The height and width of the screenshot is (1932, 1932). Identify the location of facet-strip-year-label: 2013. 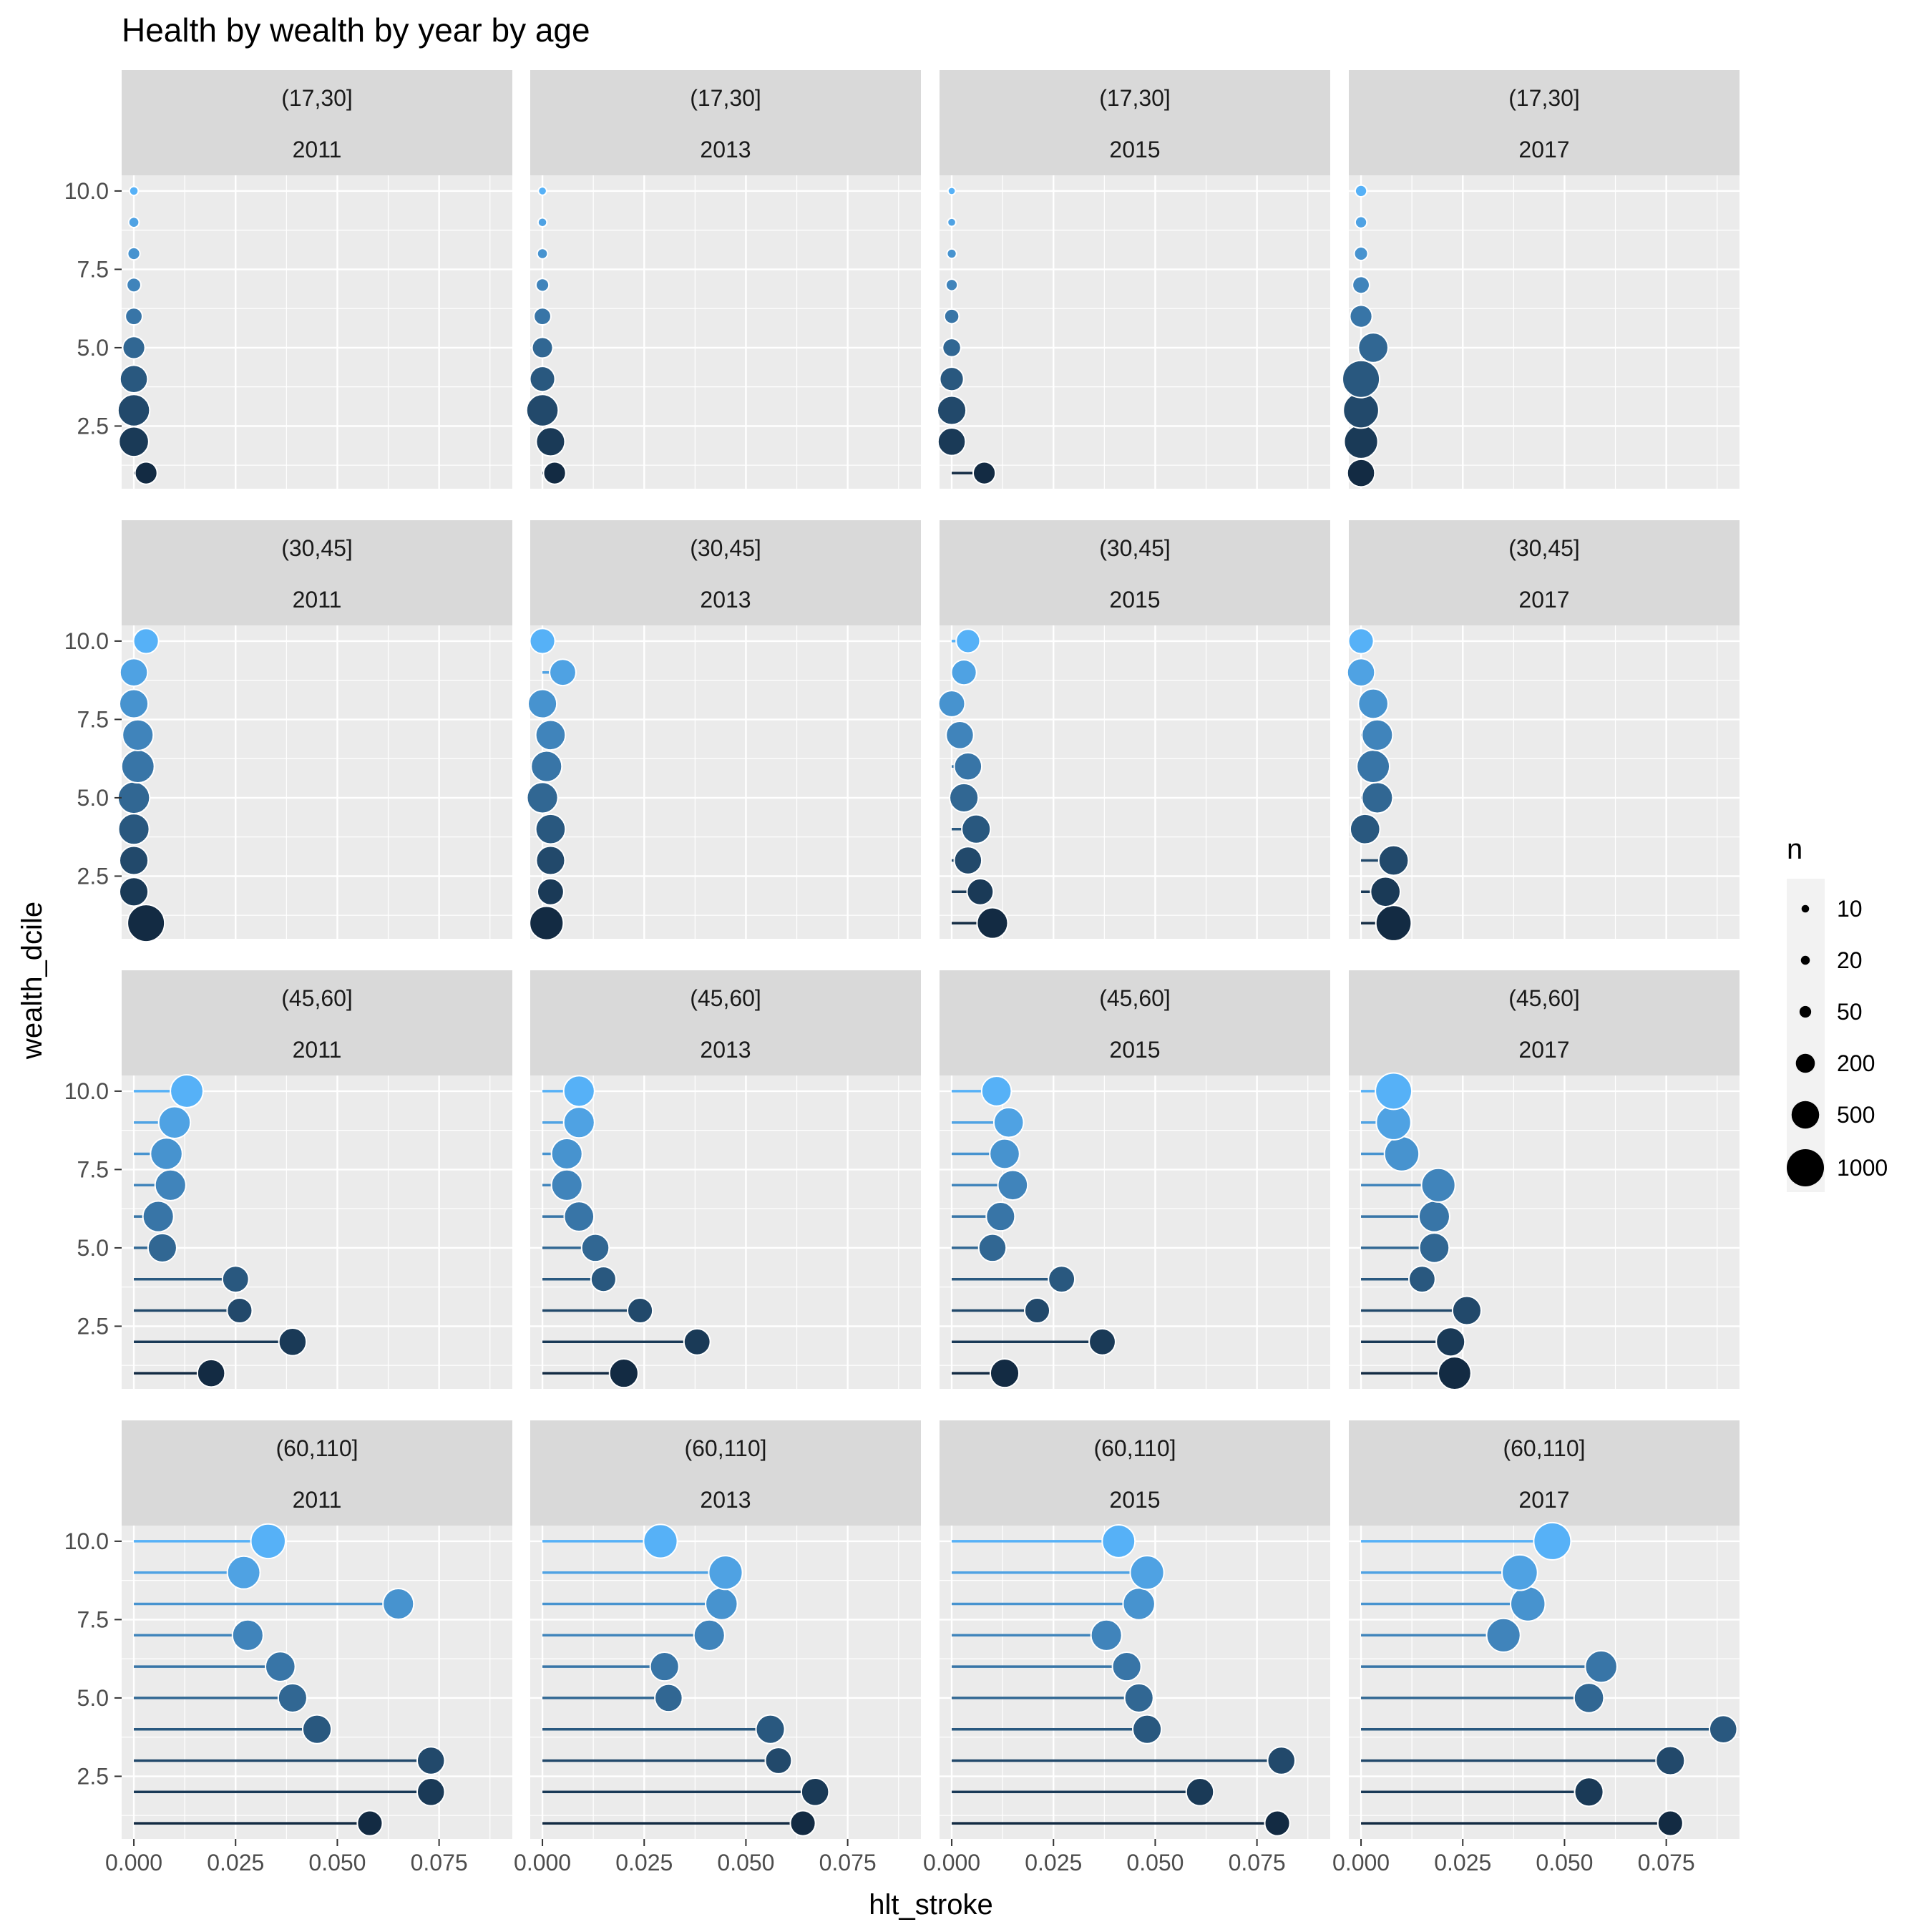
(725, 1500).